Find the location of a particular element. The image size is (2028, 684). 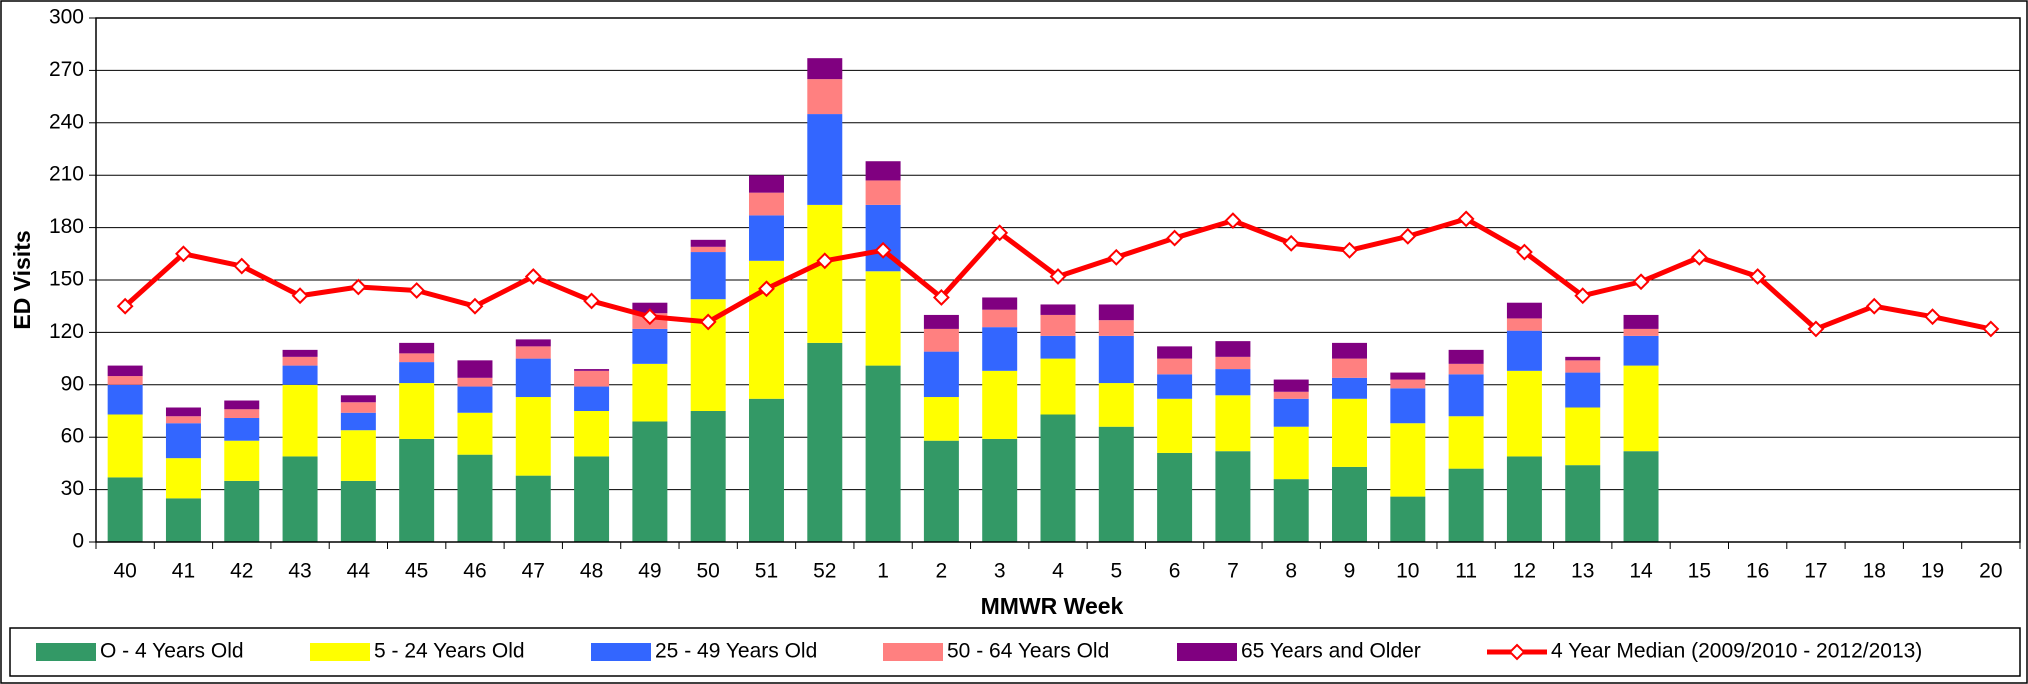

x-tick-label: 43 is located at coordinates (299, 571).